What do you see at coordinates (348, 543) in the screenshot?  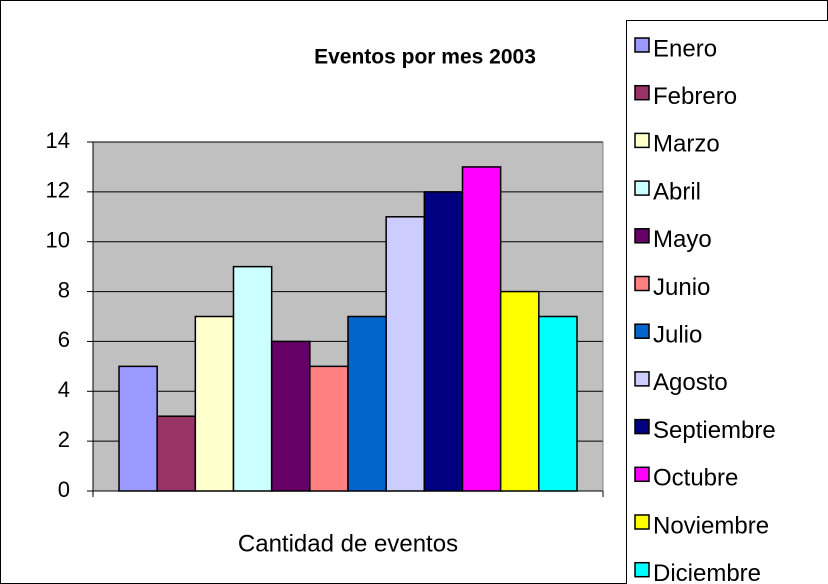 I see `x-tick-label: Cantidad de eventos` at bounding box center [348, 543].